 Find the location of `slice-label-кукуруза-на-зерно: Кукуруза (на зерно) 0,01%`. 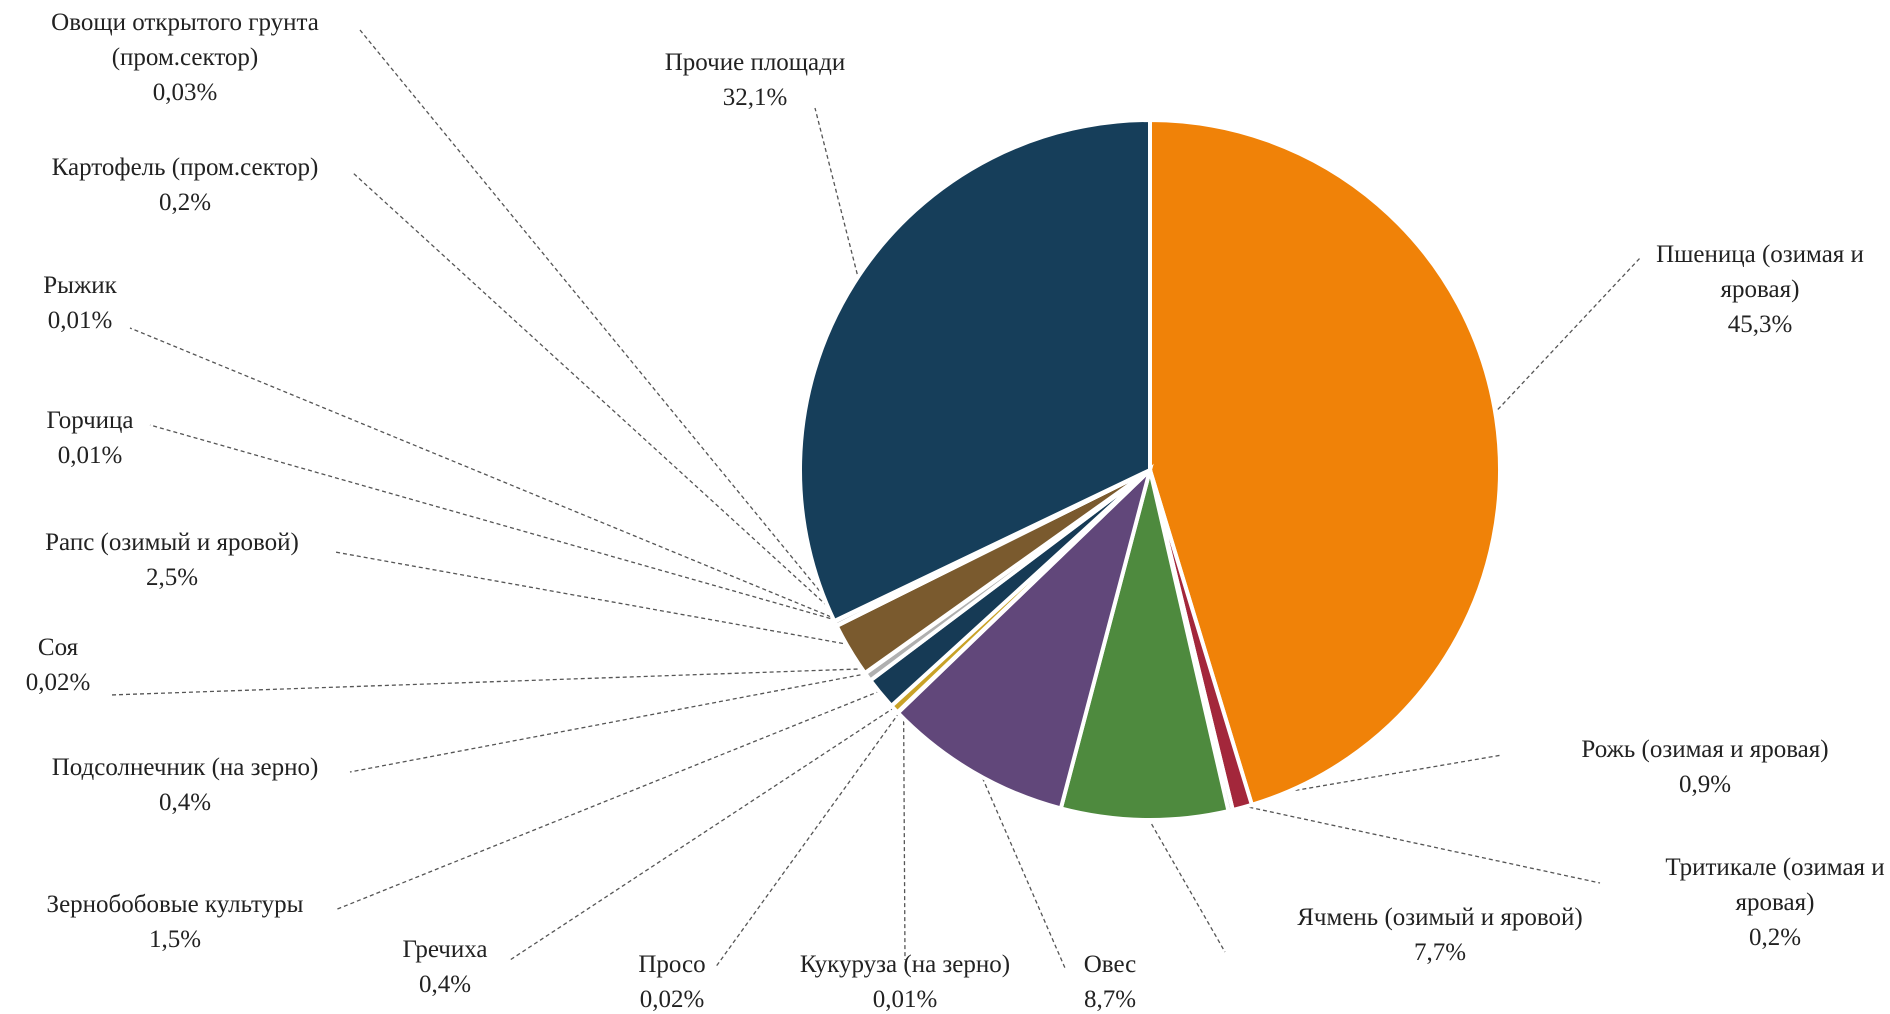

slice-label-кукуруза-на-зерно: Кукуруза (на зерно) 0,01% is located at coordinates (905, 982).